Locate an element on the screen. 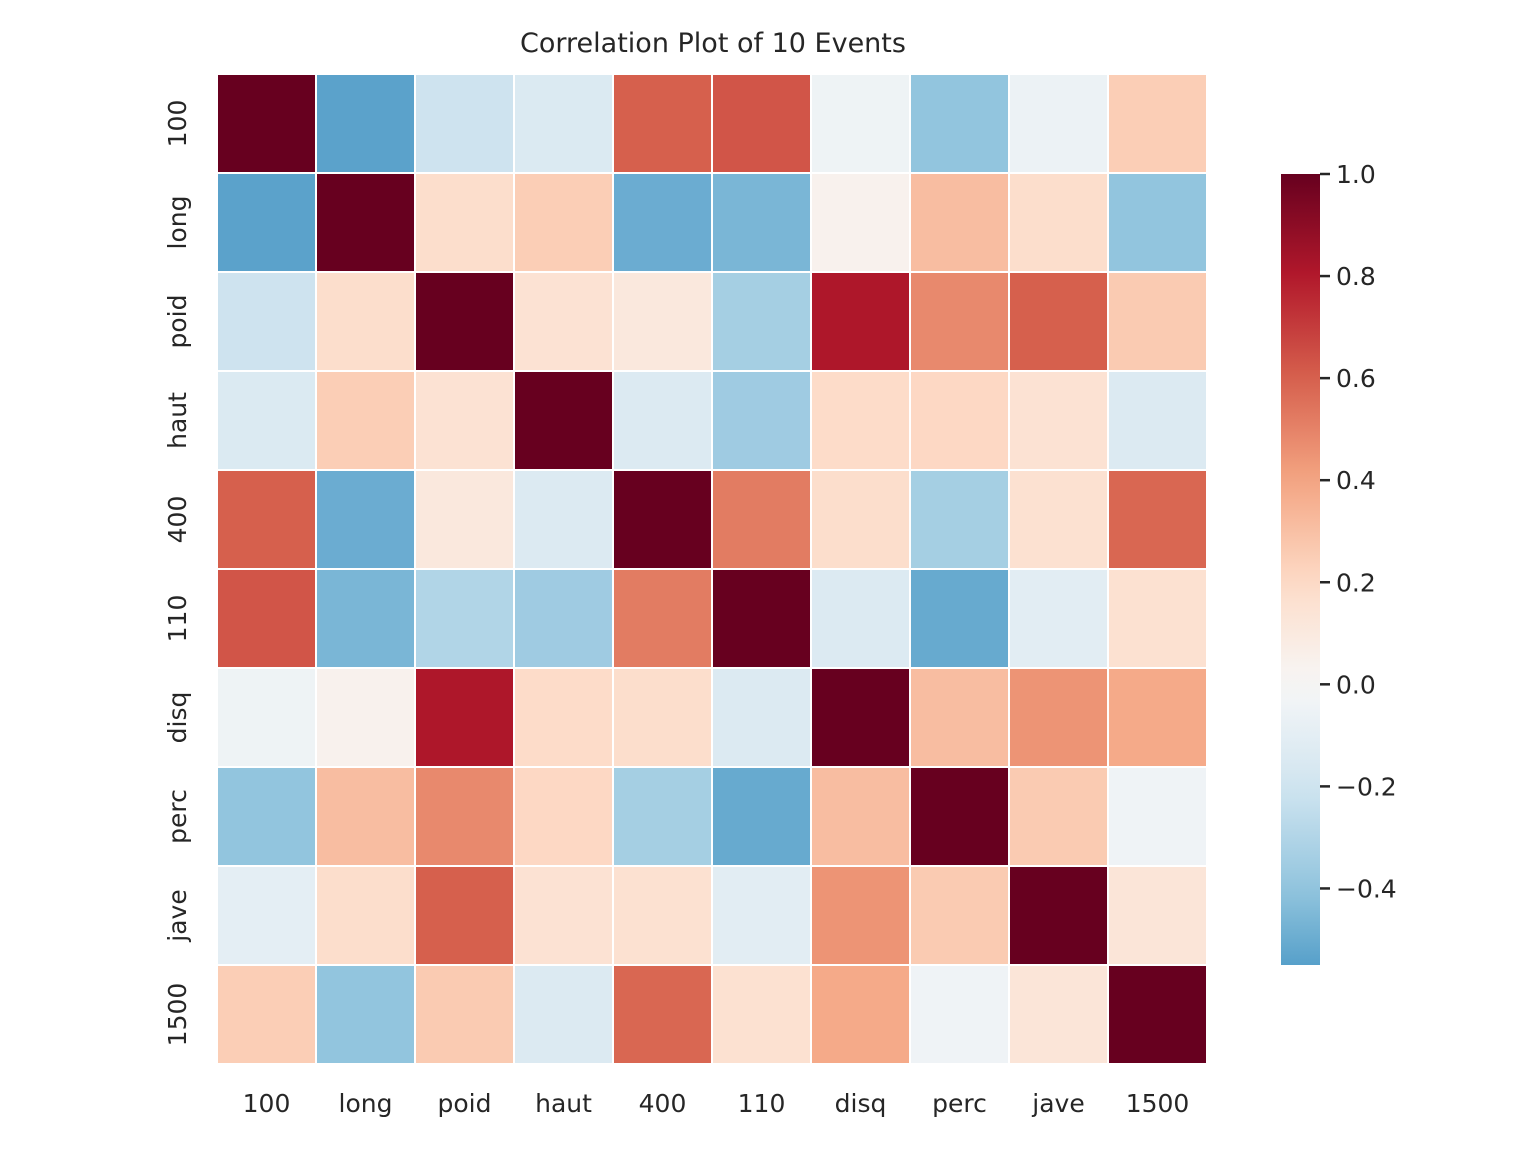  heatmap-cell-110-poid is located at coordinates (464, 618).